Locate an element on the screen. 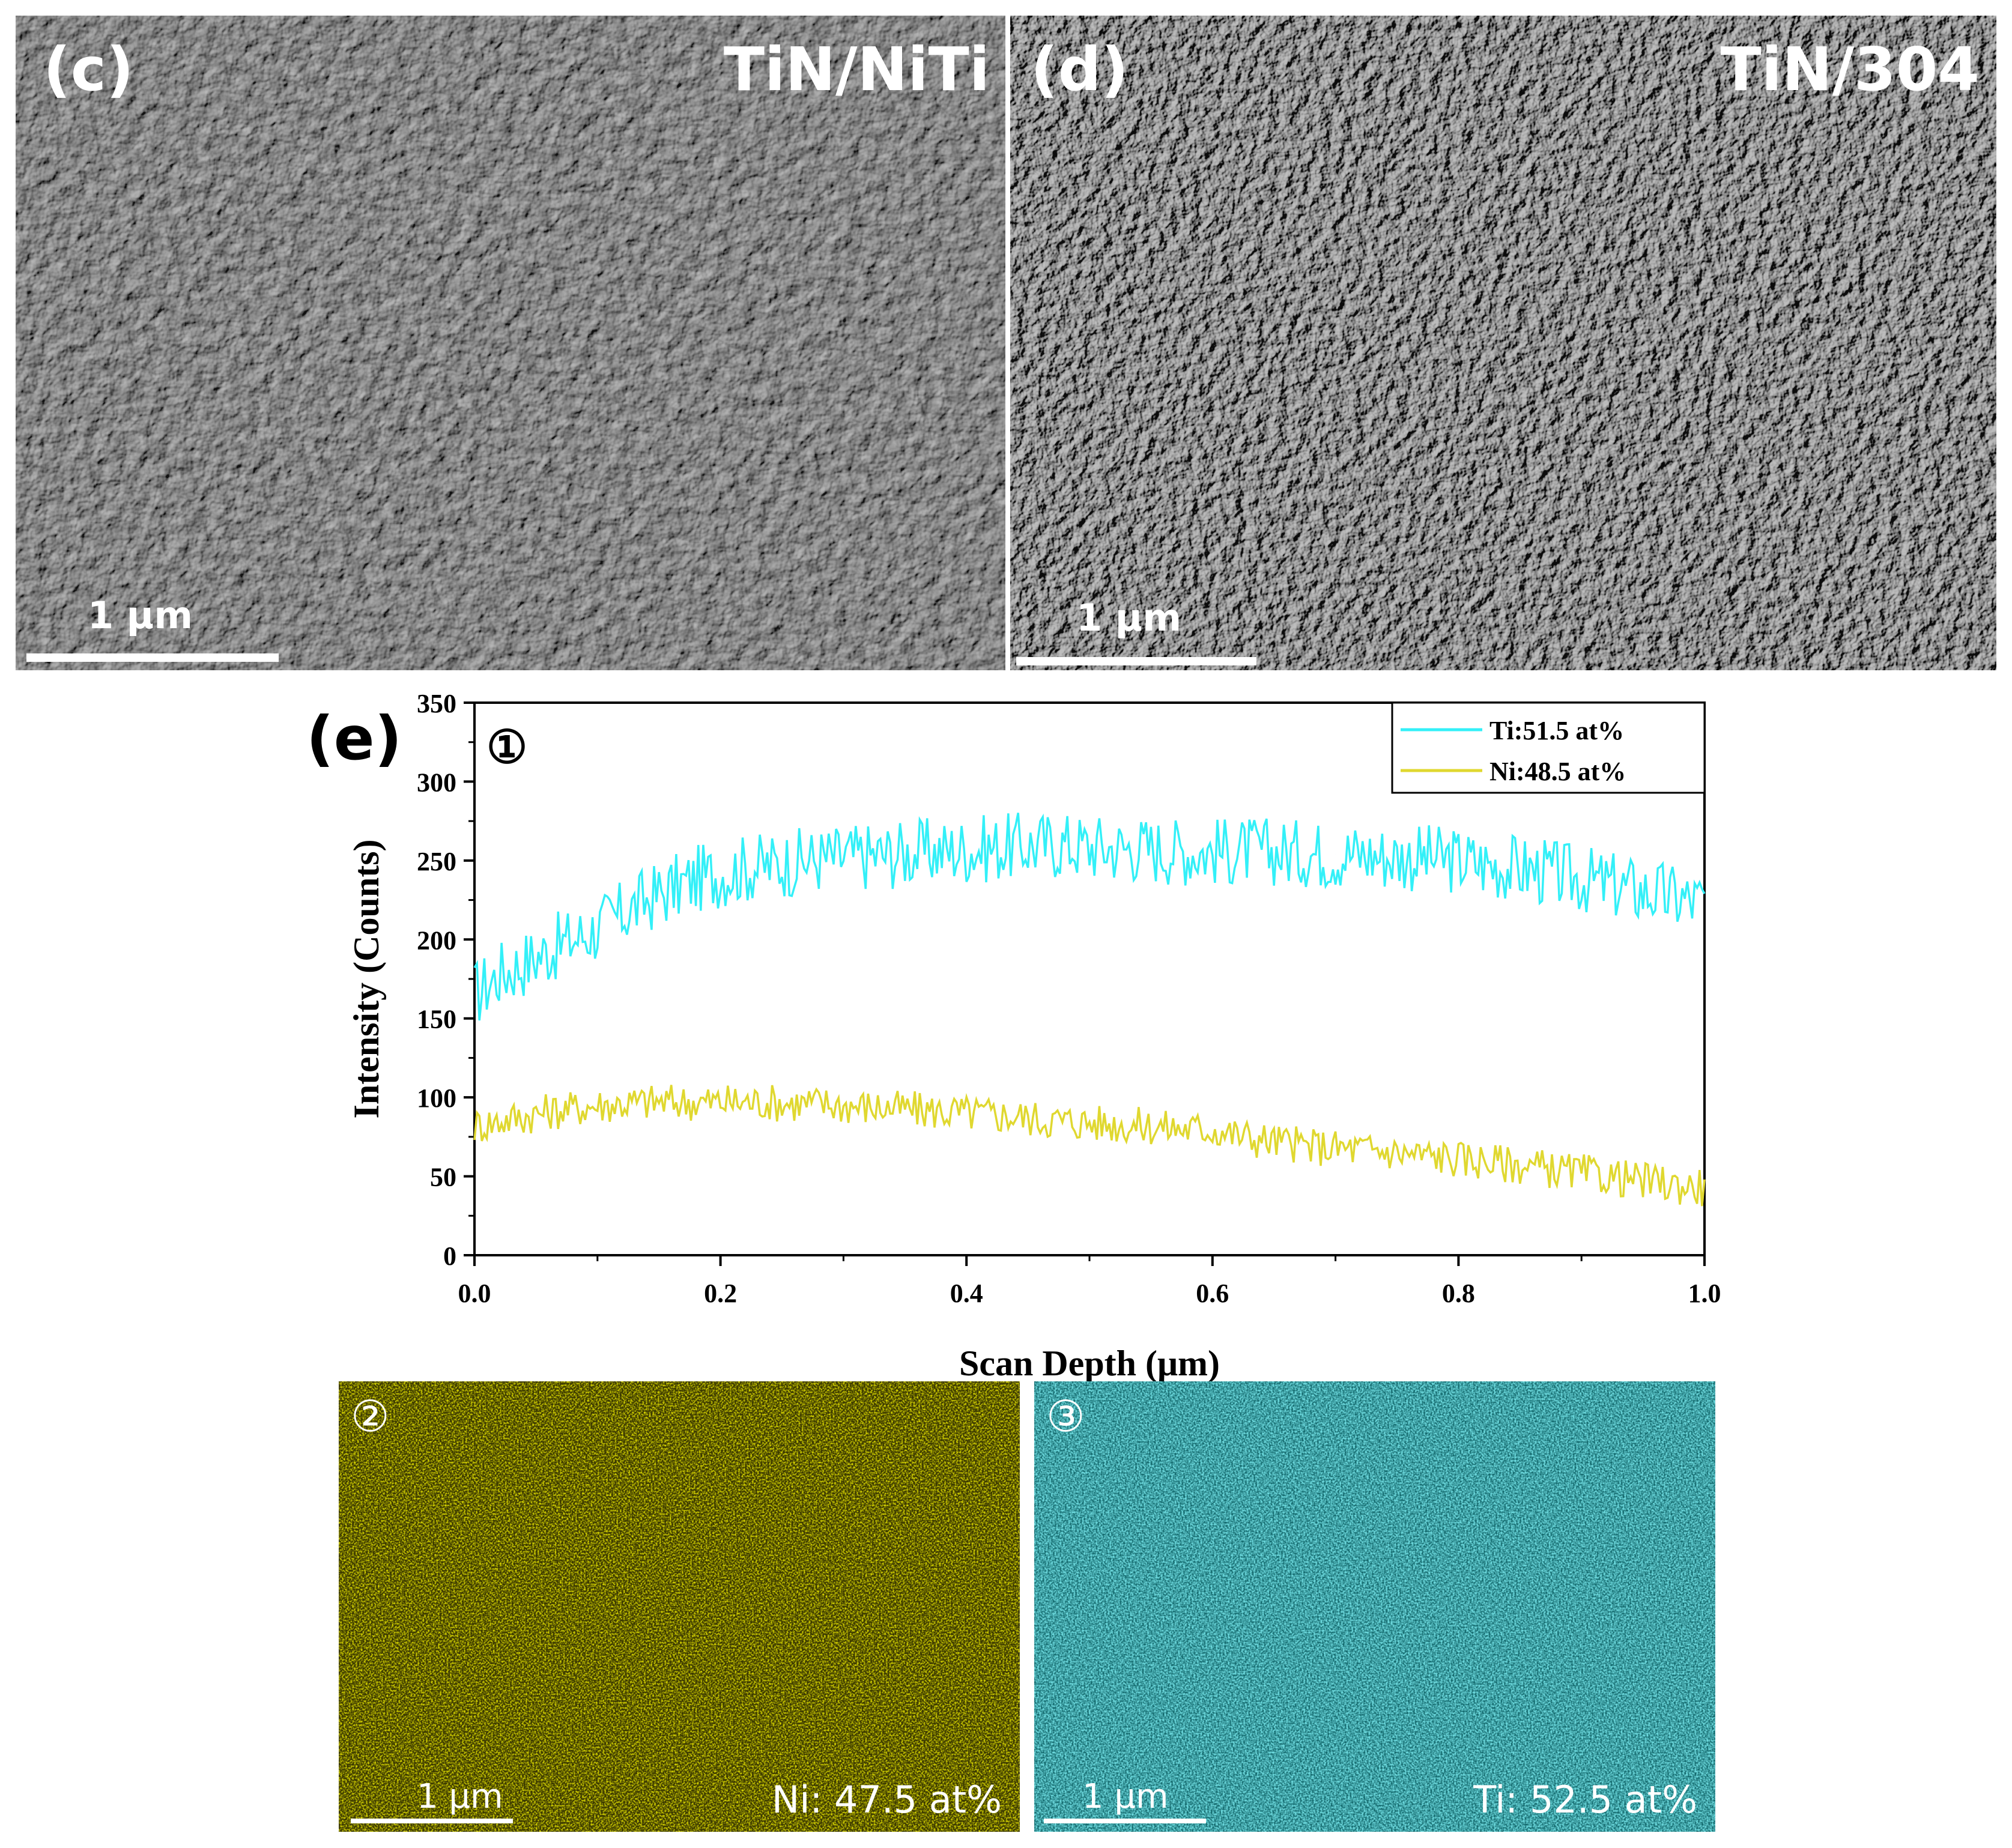 Image resolution: width=2012 pixels, height=1848 pixels. y-tick-label: 150 is located at coordinates (436, 1020).